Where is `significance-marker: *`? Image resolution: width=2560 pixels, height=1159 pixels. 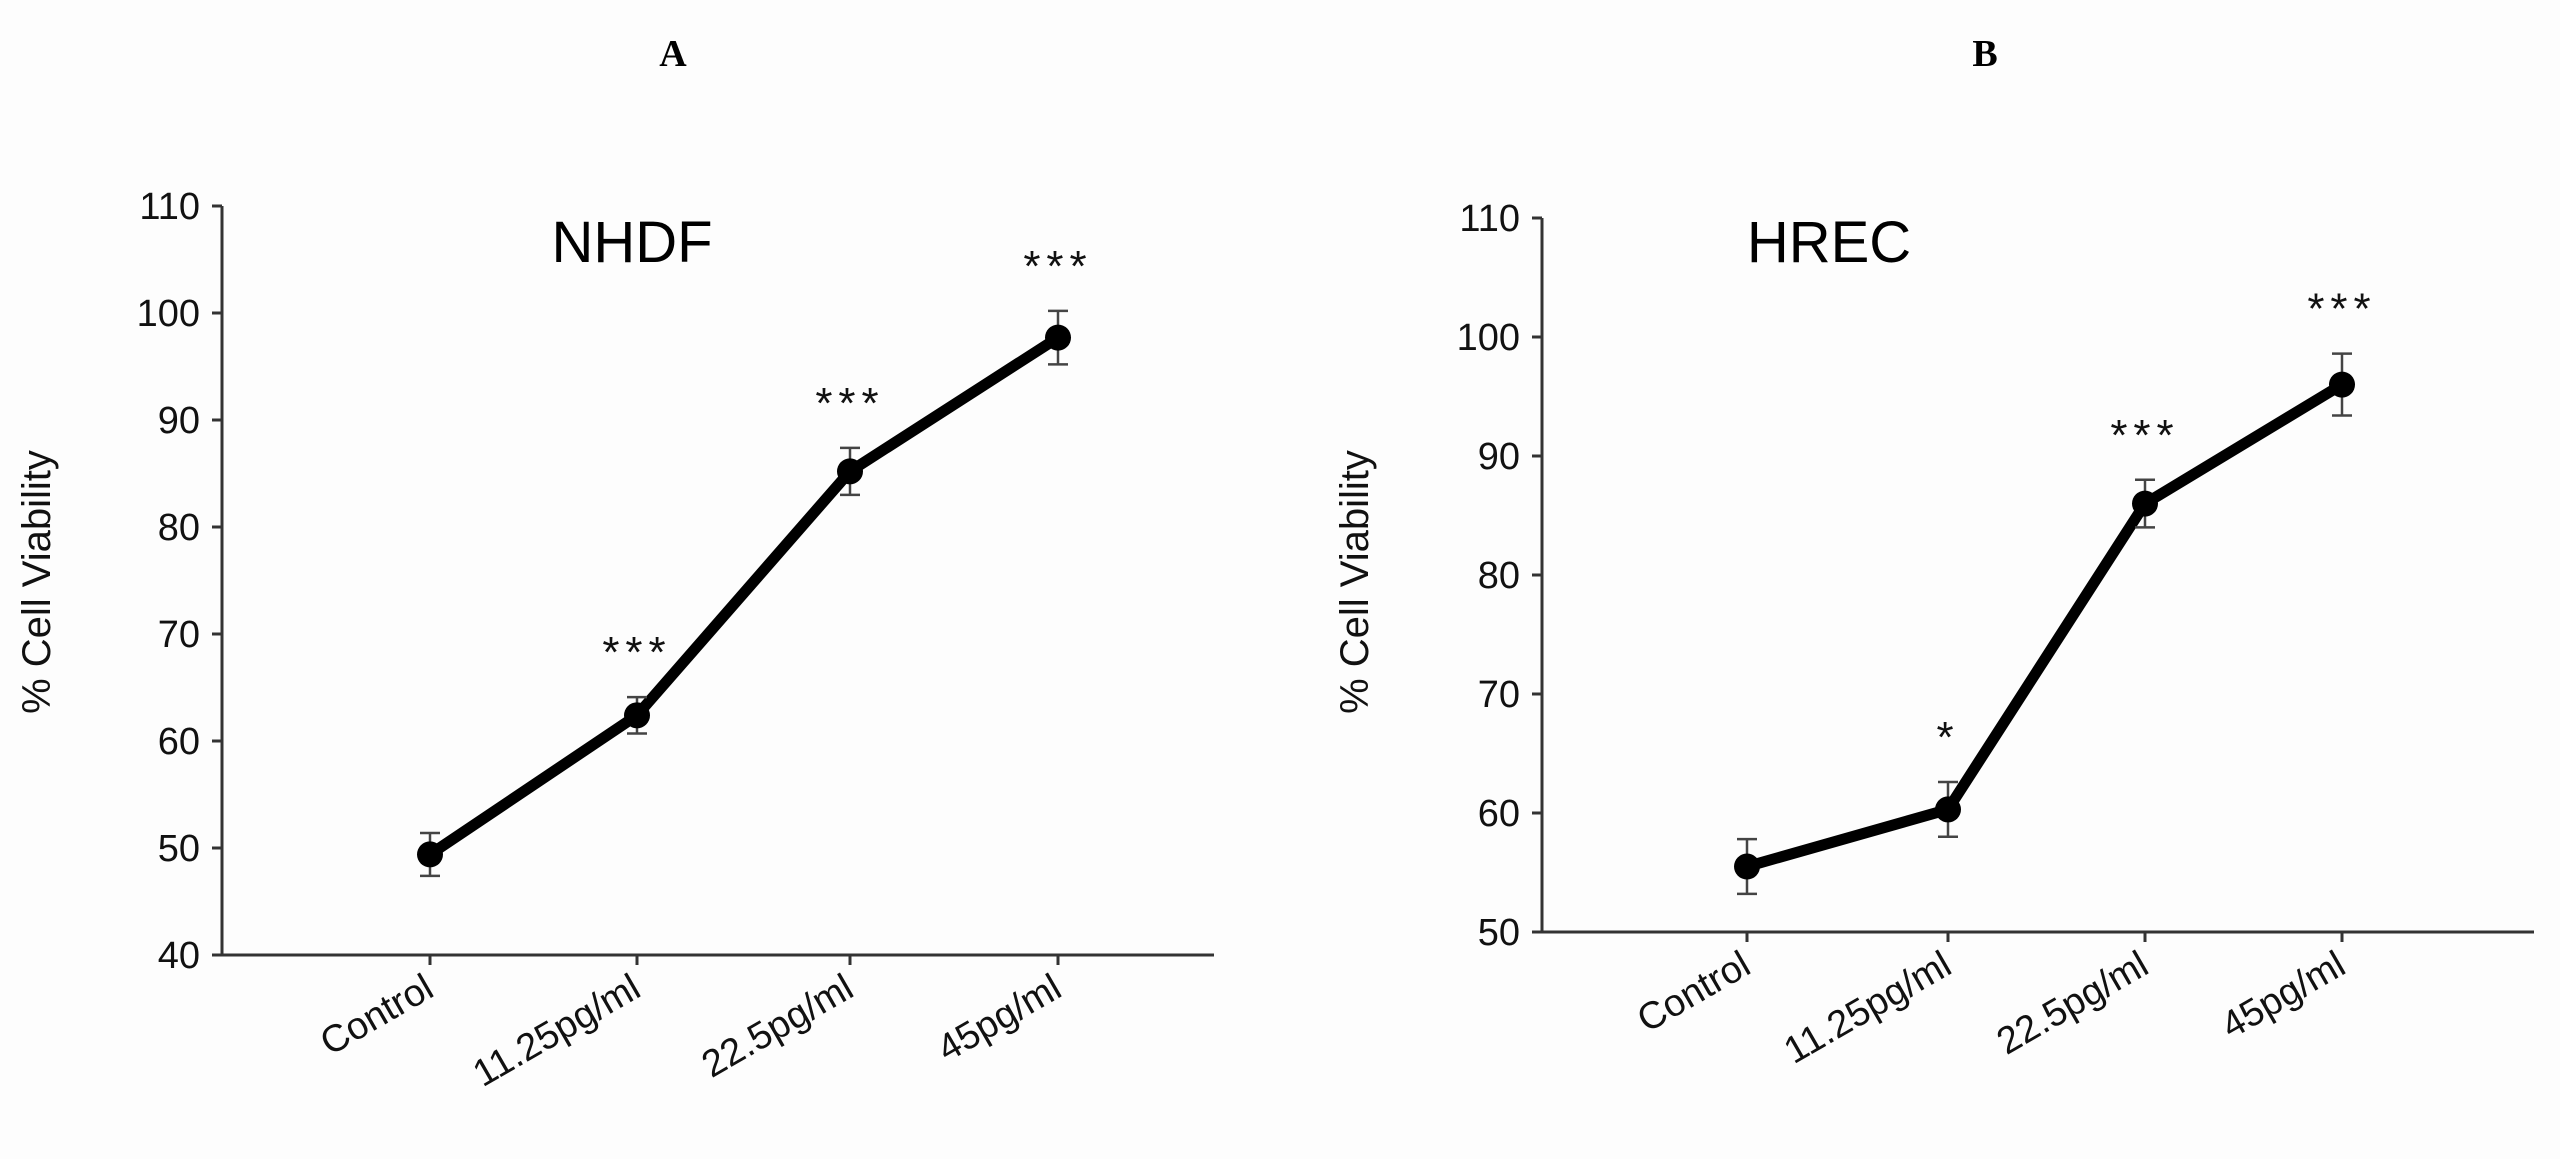
significance-marker: * is located at coordinates (1947, 737).